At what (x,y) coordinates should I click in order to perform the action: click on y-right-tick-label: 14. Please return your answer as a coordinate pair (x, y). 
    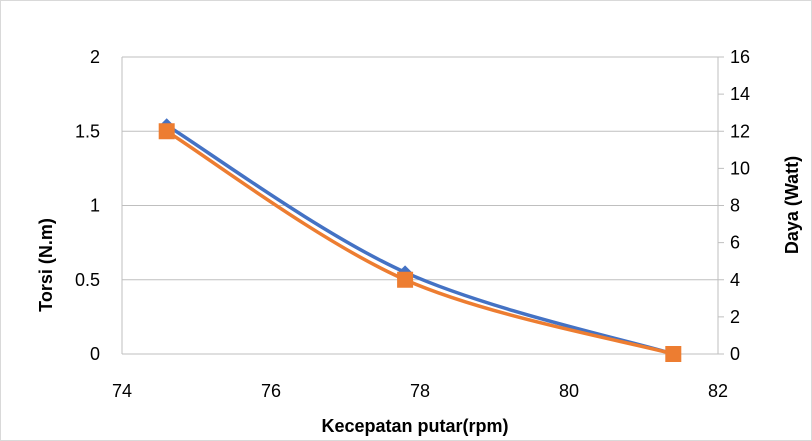
    Looking at the image, I should click on (740, 94).